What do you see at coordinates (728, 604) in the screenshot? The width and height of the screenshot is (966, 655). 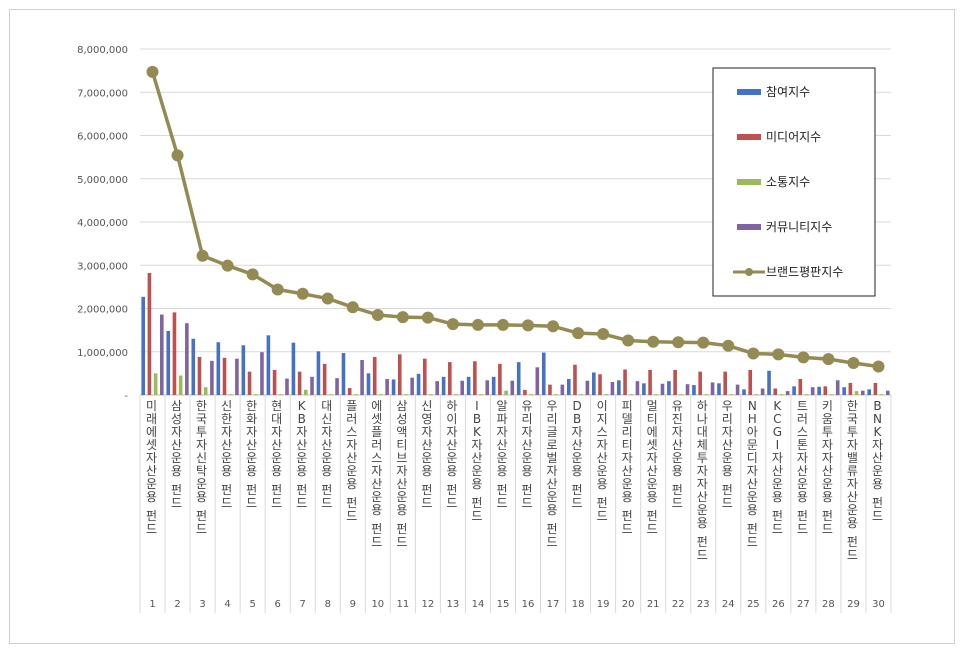 I see `x-rank-label: 24` at bounding box center [728, 604].